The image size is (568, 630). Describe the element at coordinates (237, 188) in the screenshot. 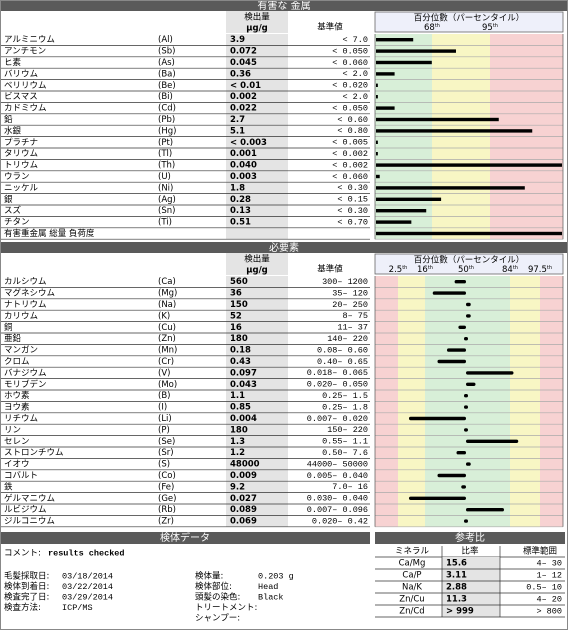

I see `element-value: 1.8` at that location.